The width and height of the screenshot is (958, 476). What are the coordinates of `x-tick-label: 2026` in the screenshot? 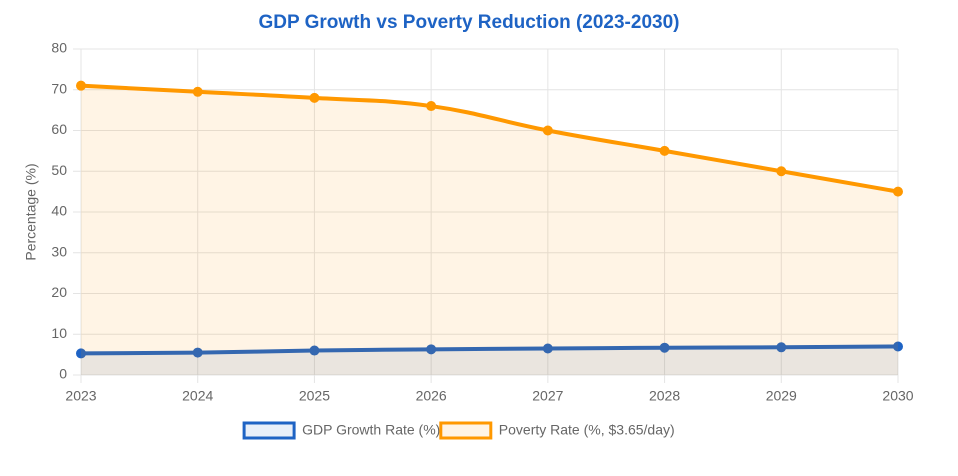 It's located at (431, 396).